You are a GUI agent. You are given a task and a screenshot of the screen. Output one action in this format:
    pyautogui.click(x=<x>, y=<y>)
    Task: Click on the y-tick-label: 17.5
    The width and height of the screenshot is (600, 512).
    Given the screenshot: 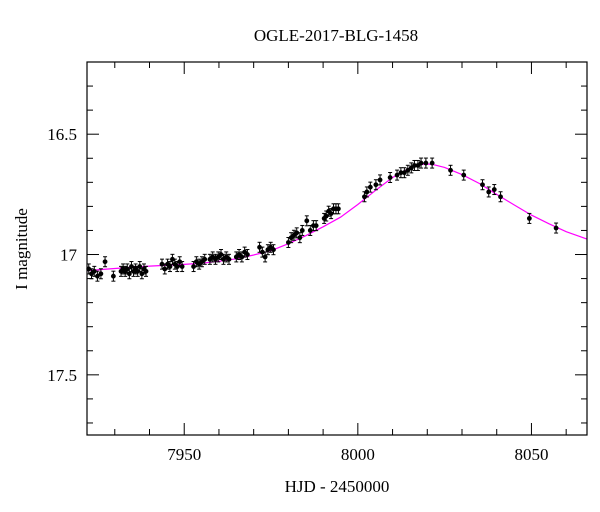 What is the action you would take?
    pyautogui.click(x=62, y=375)
    